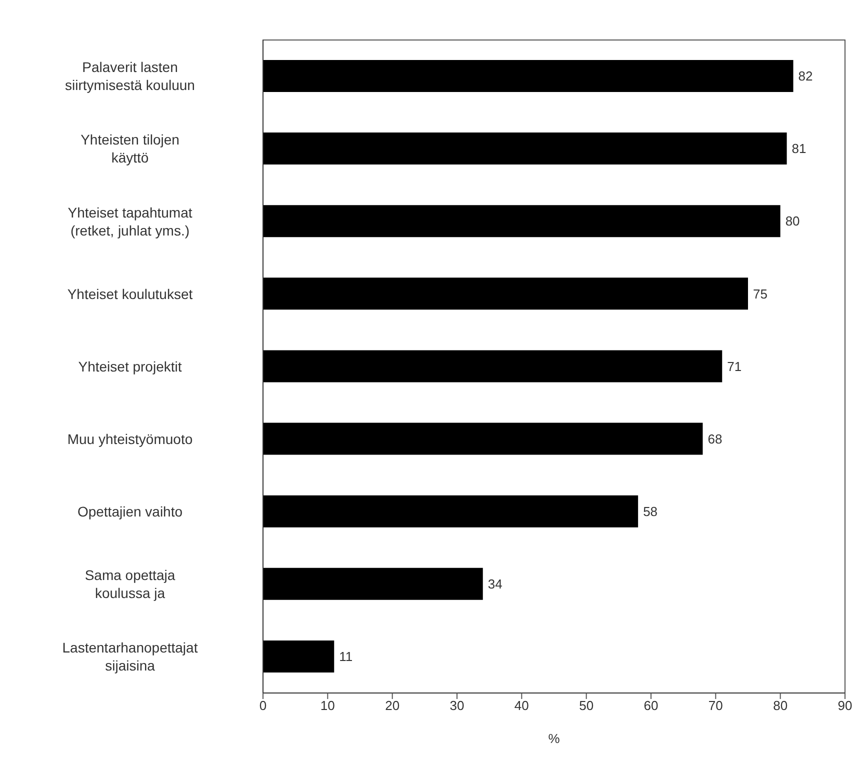 This screenshot has height=765, width=860. What do you see at coordinates (130, 76) in the screenshot?
I see `y-tick-label: Palaverit lasten siirtymisestä kouluun` at bounding box center [130, 76].